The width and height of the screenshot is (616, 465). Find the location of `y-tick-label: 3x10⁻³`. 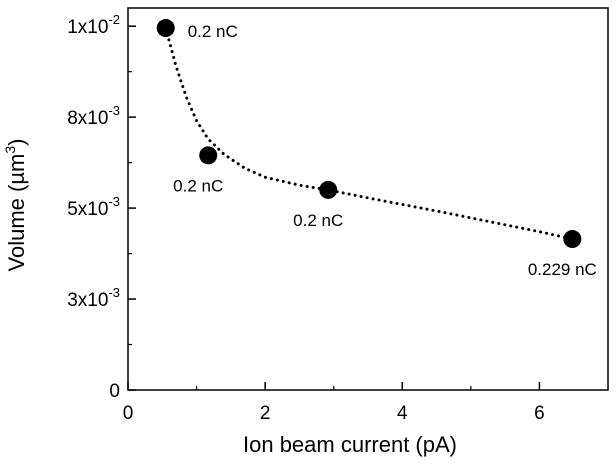

y-tick-label: 3x10⁻³ is located at coordinates (93, 298).